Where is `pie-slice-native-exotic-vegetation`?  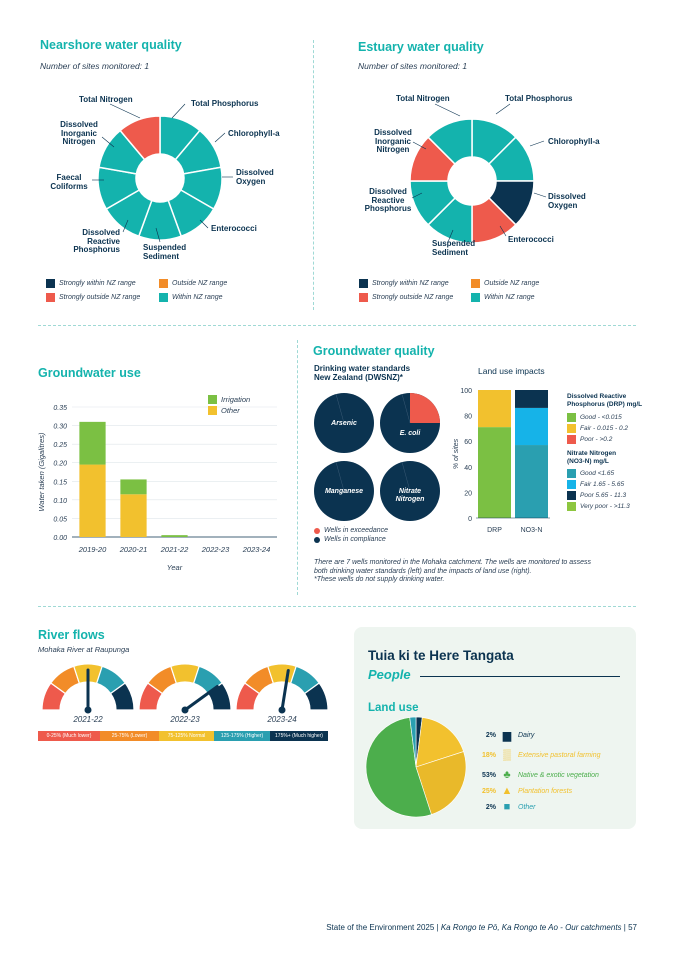 pie-slice-native-exotic-vegetation is located at coordinates (398, 767).